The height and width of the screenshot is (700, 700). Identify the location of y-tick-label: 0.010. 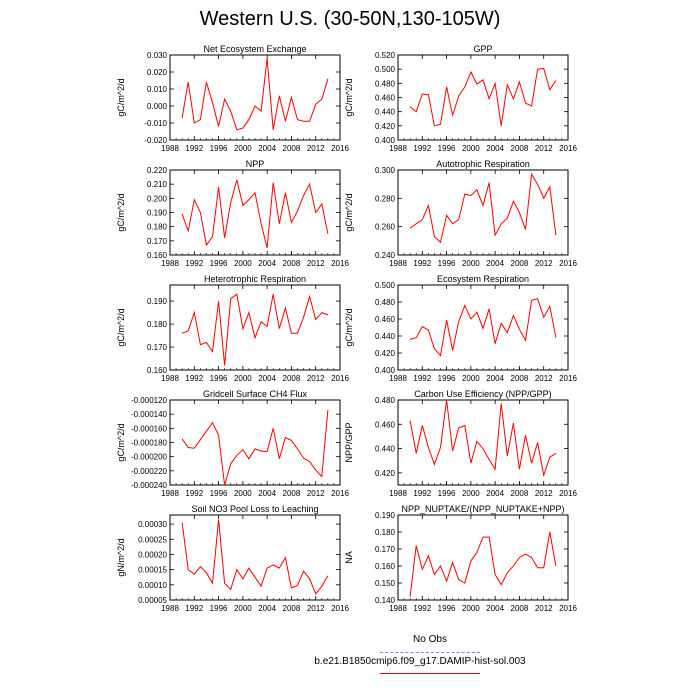
(157, 89).